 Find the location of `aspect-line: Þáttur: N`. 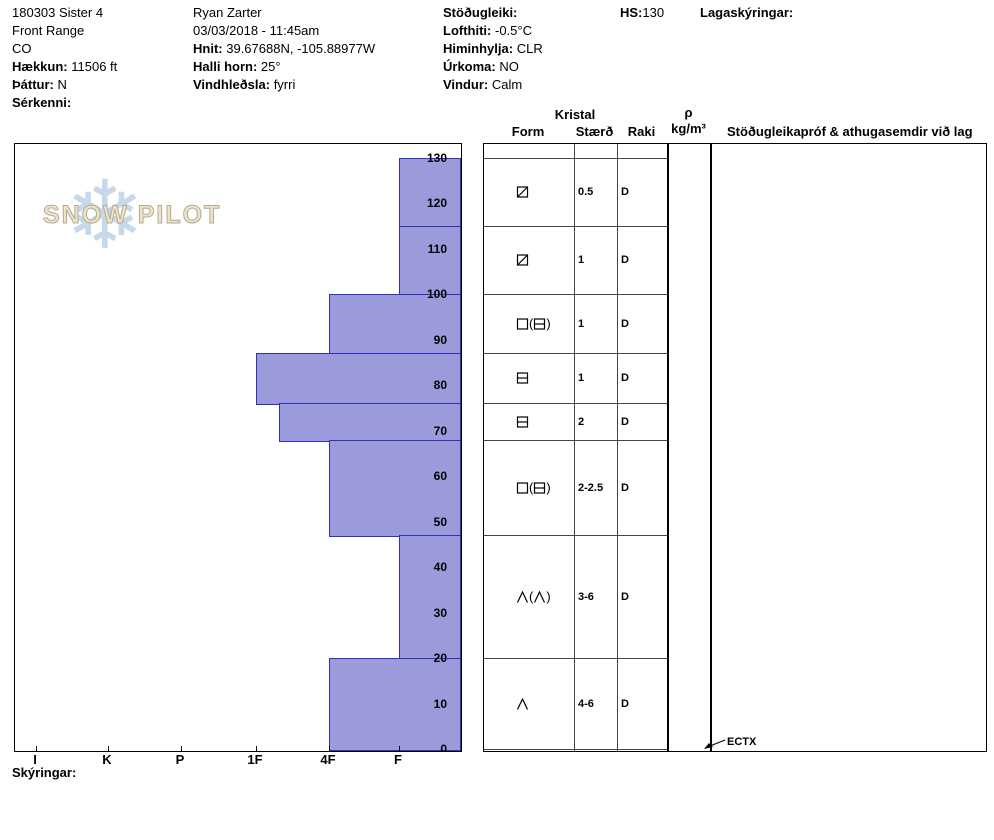

aspect-line: Þáttur: N is located at coordinates (64, 85).